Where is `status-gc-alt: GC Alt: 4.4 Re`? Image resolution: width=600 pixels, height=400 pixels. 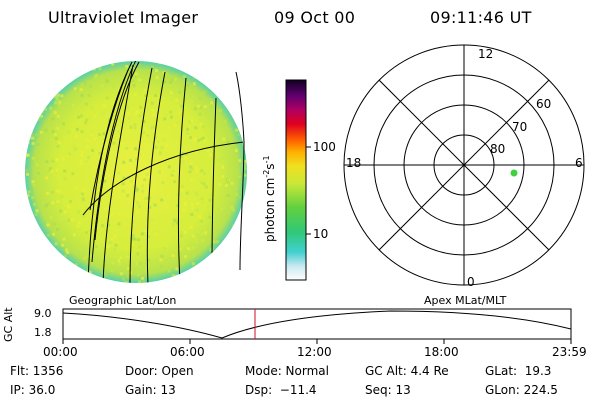
status-gc-alt: GC Alt: 4.4 Re is located at coordinates (407, 371).